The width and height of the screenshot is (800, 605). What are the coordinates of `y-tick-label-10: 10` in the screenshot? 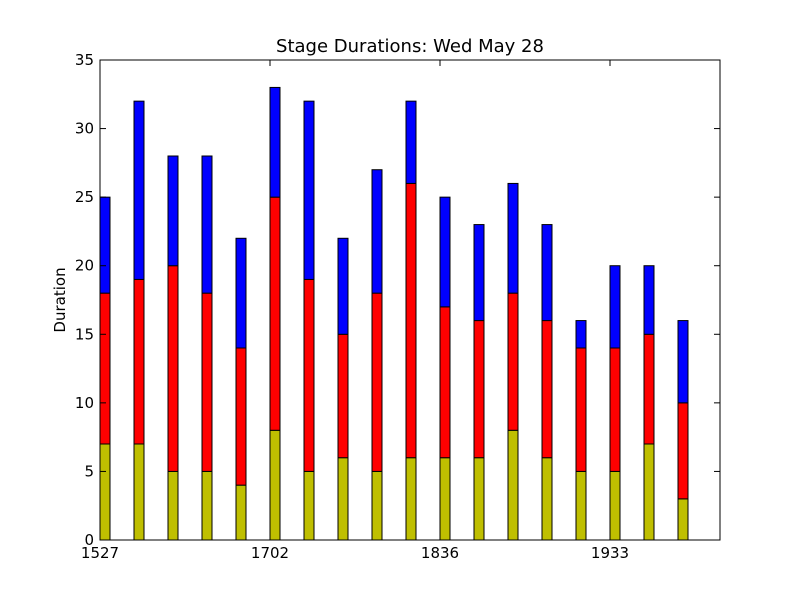 It's located at (84, 403).